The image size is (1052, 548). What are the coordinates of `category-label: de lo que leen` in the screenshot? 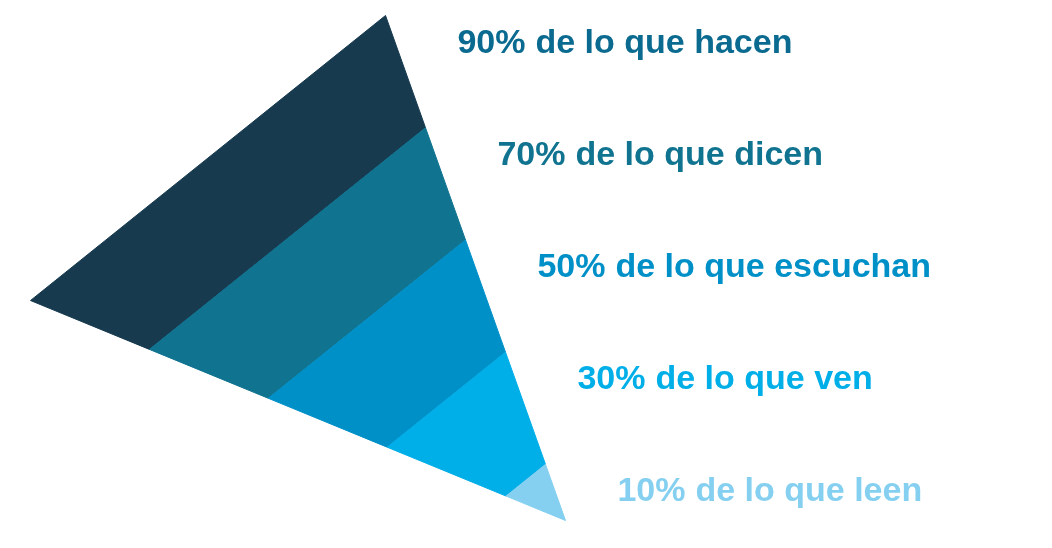 It's located at (809, 489).